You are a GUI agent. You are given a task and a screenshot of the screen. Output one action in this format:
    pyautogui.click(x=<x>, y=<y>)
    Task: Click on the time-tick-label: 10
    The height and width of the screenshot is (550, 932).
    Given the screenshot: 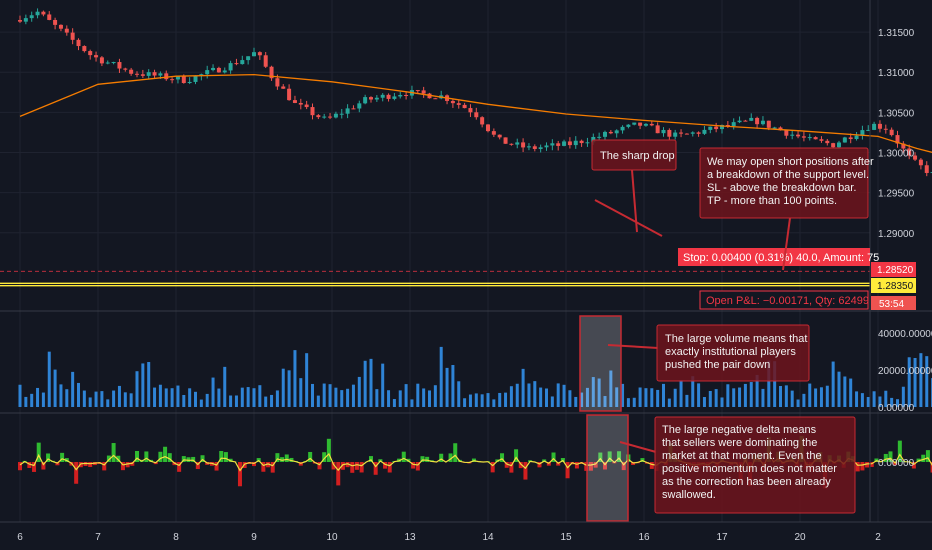 What is the action you would take?
    pyautogui.click(x=332, y=537)
    